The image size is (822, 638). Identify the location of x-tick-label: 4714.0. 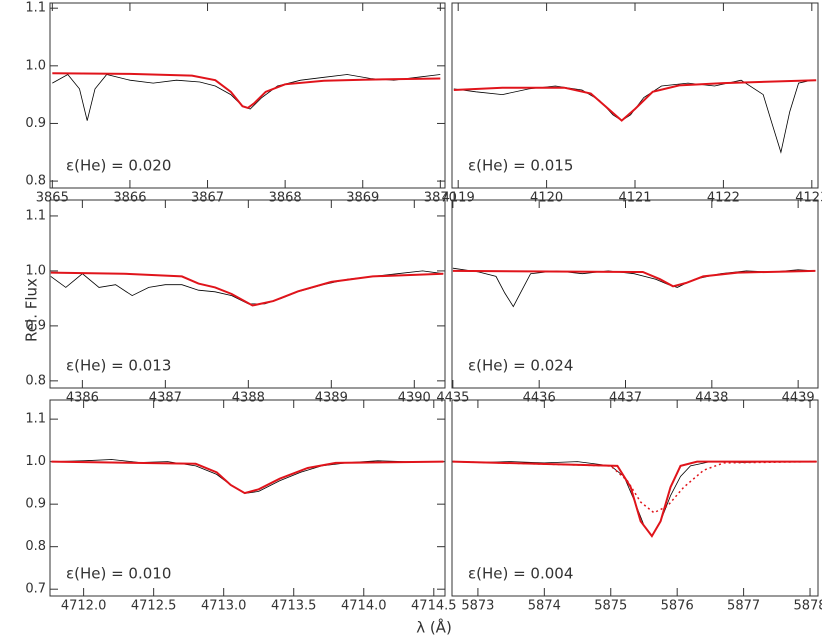
(364, 606).